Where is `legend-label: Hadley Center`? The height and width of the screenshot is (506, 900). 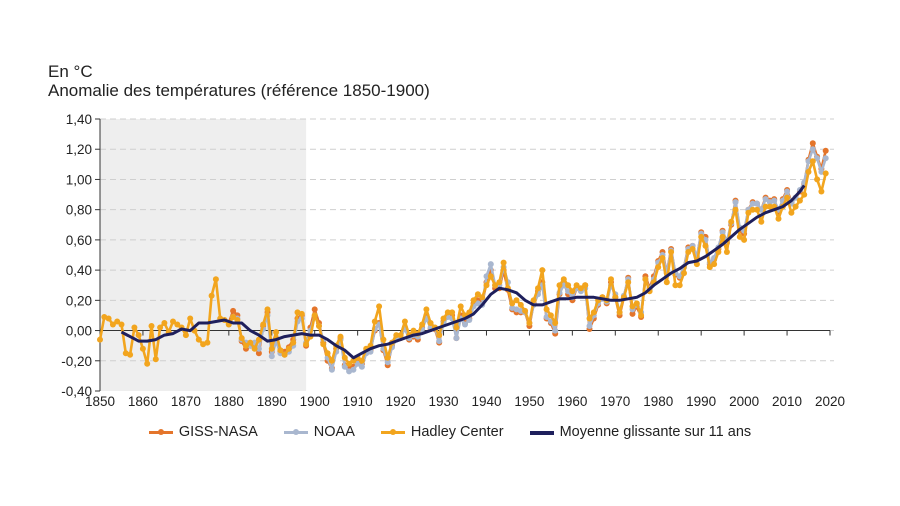 legend-label: Hadley Center is located at coordinates (457, 432).